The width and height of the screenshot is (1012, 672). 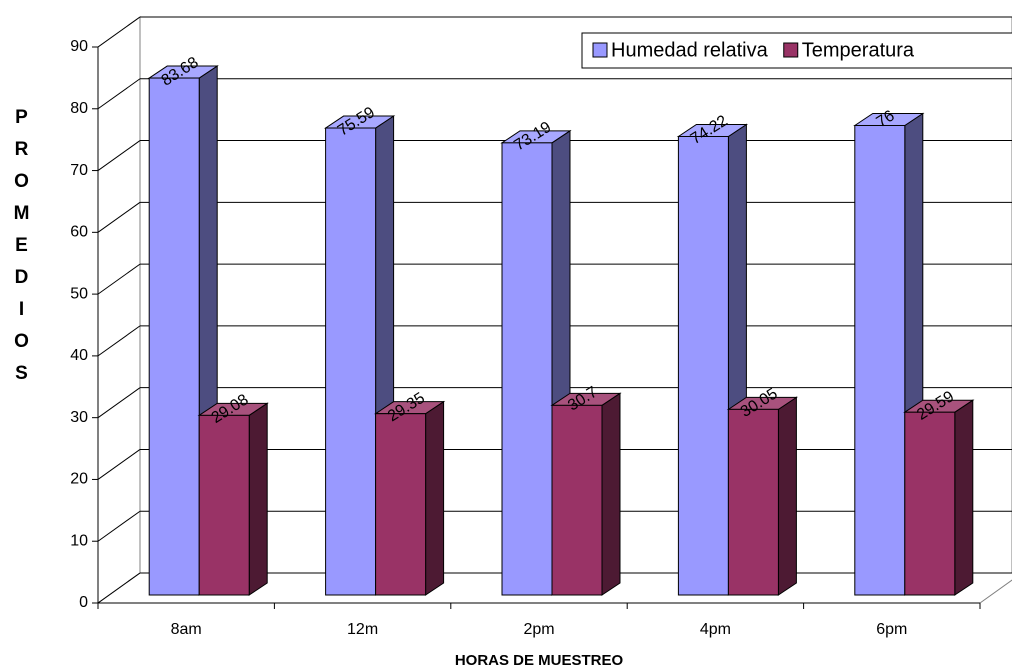 I want to click on y-tick-label: 80, so click(x=79, y=108).